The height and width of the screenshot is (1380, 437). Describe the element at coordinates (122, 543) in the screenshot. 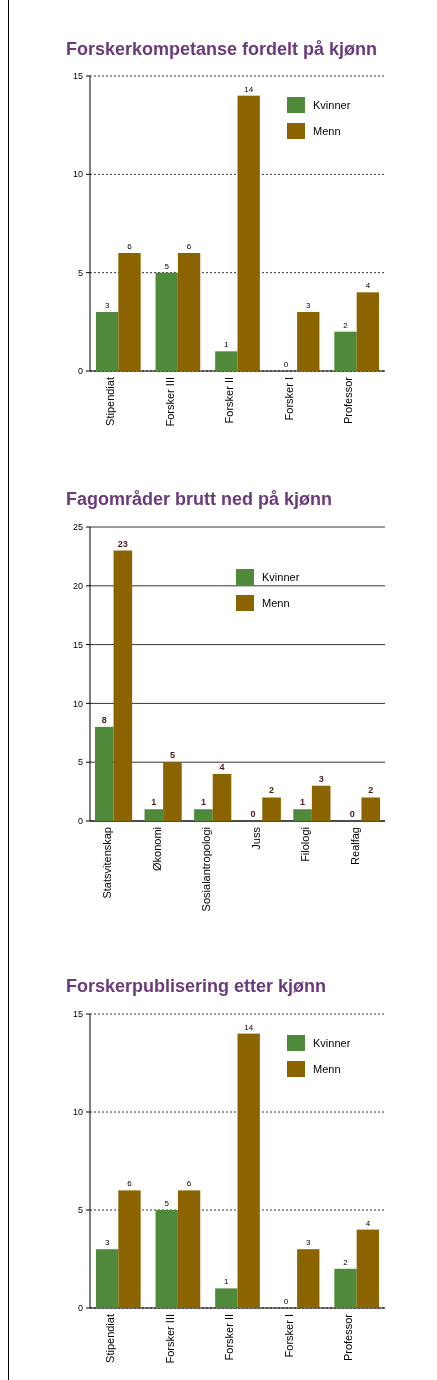

I see `data-label: 23` at that location.